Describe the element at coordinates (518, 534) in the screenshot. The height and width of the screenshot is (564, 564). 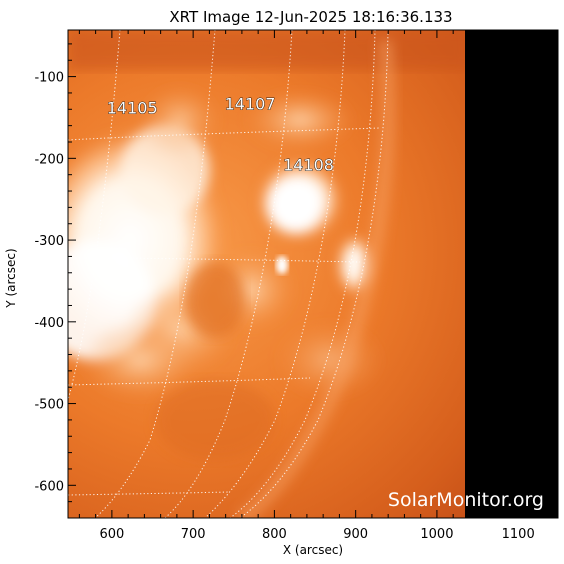
I see `x-tick-label: 1100` at that location.